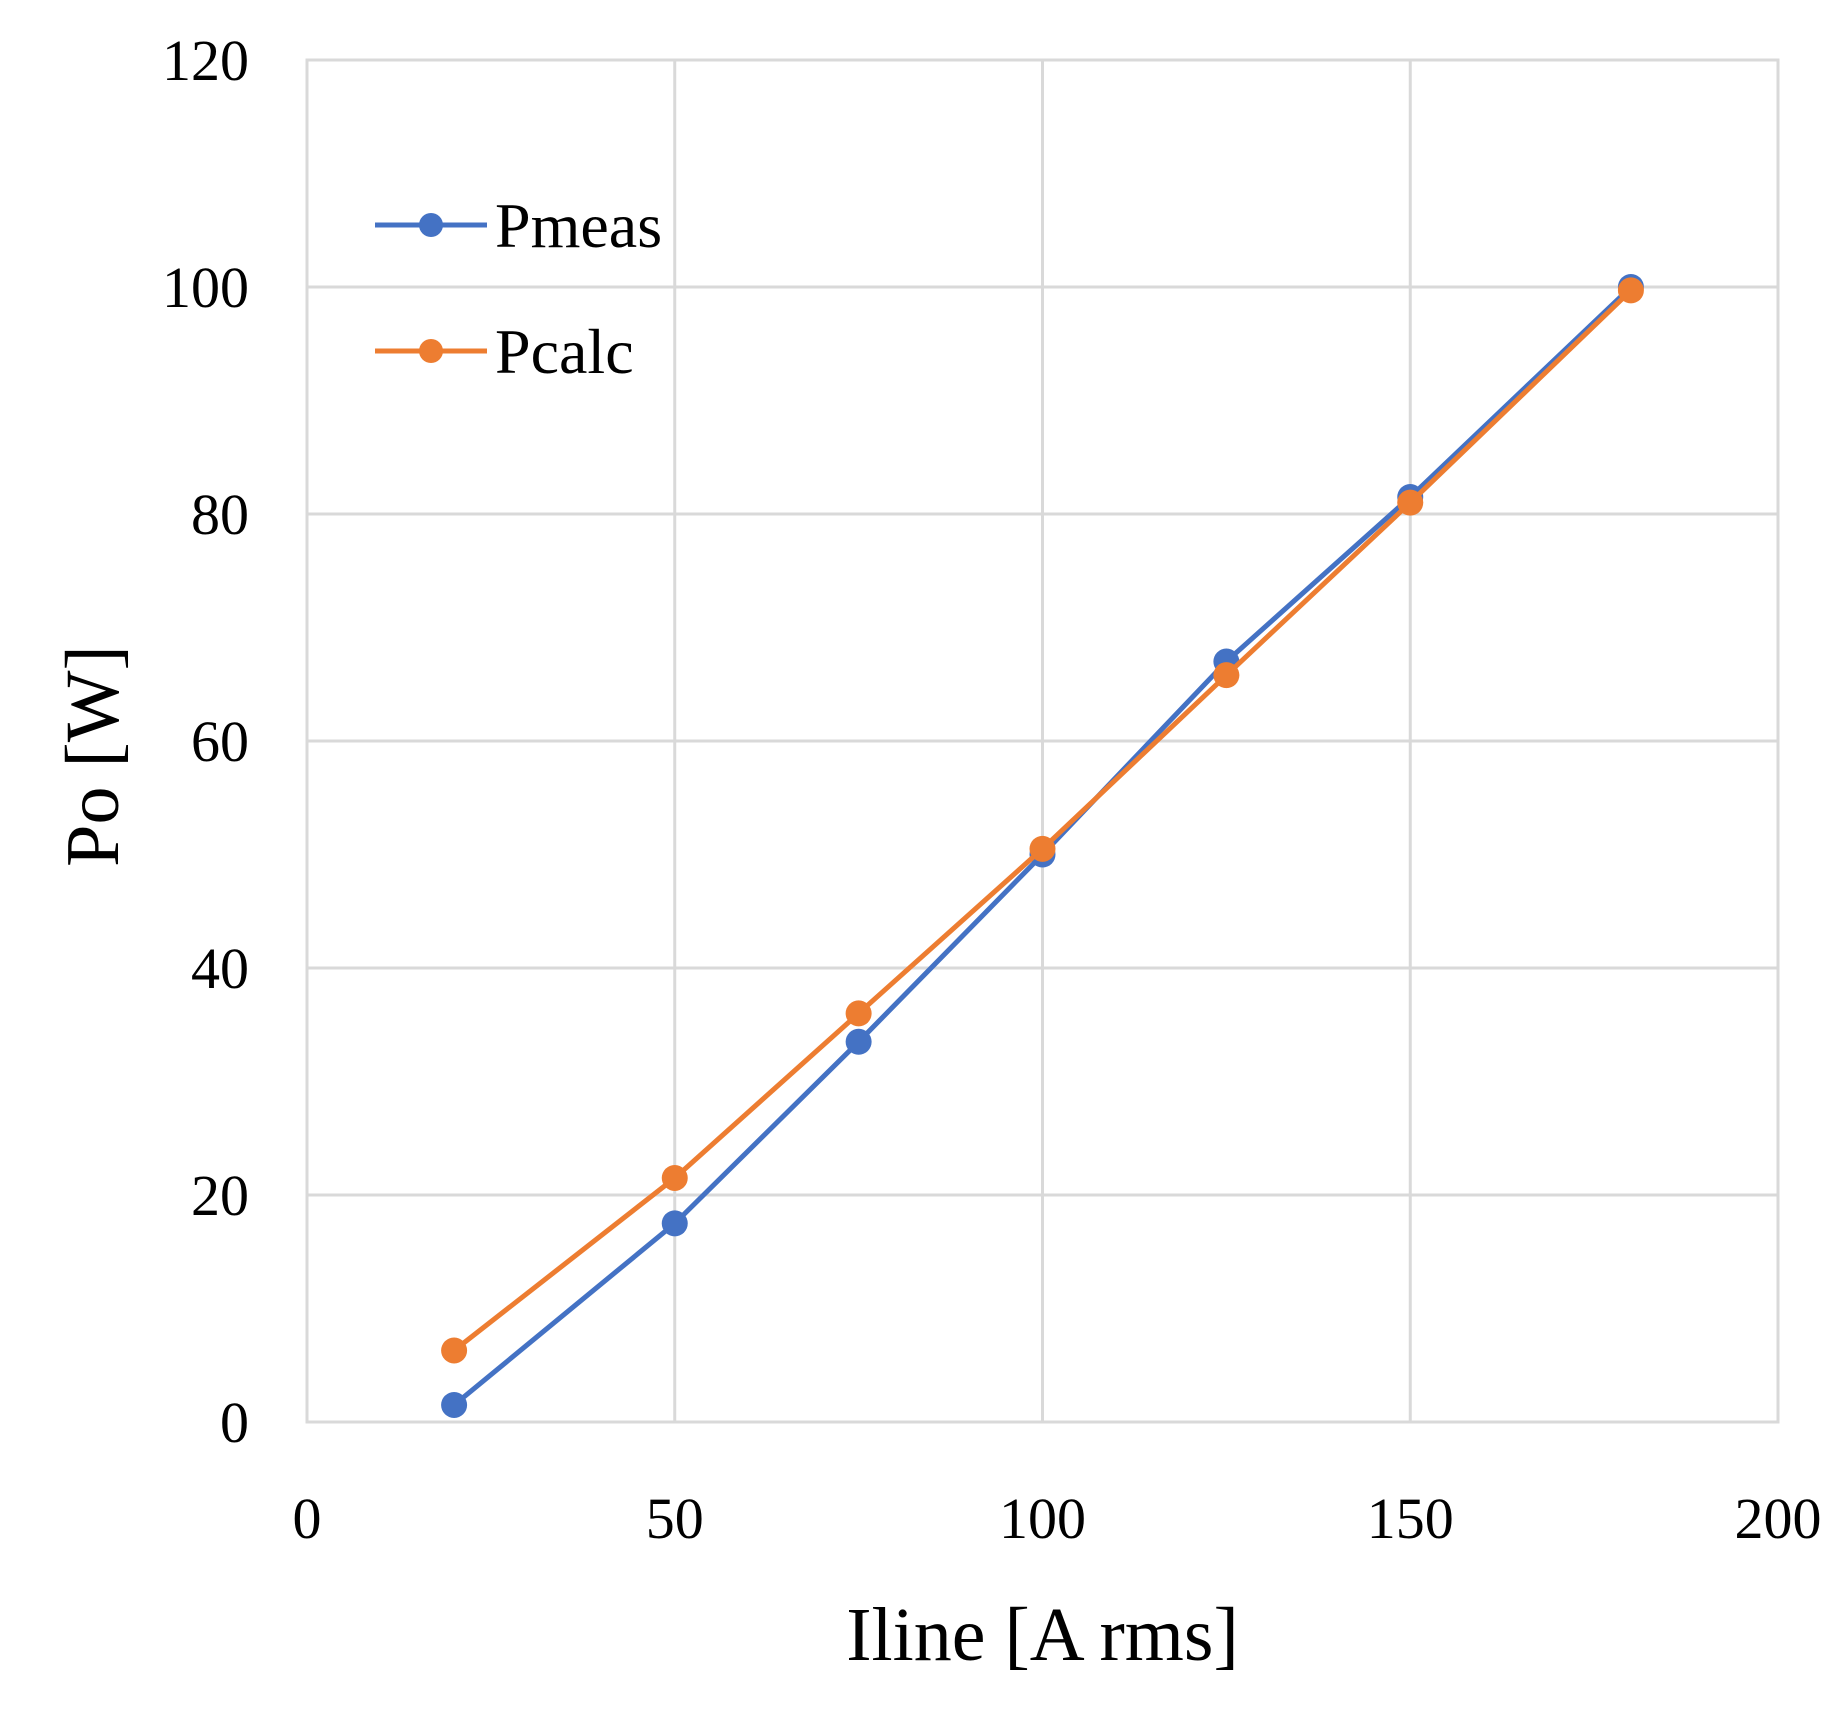  Describe the element at coordinates (1042, 1518) in the screenshot. I see `x-tick-label: 100` at that location.